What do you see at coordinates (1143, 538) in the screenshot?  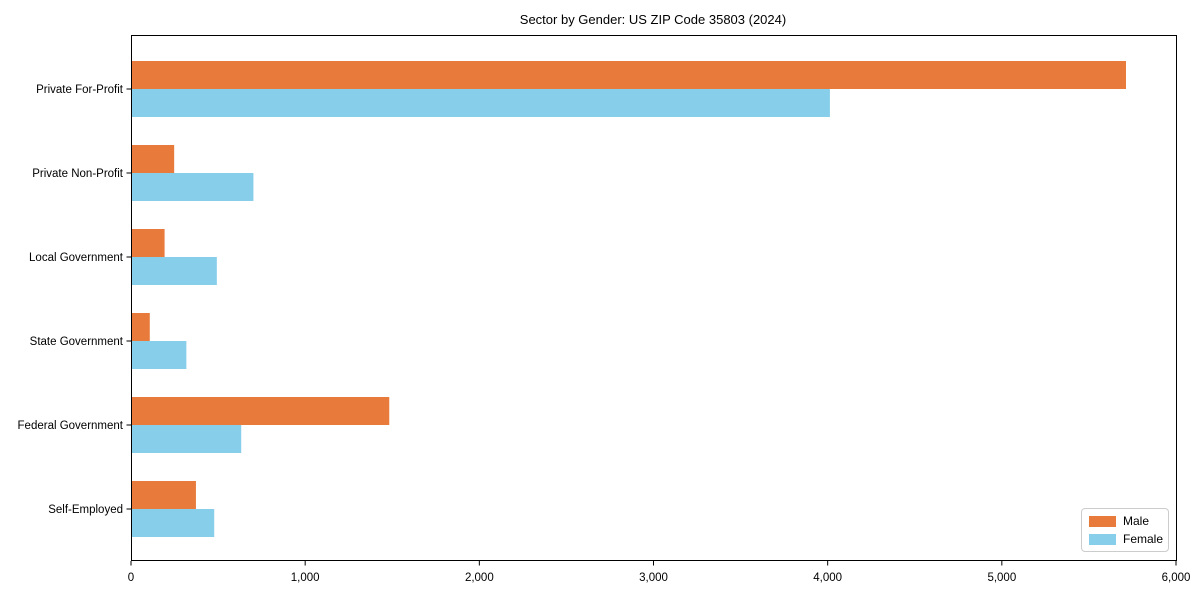 I see `legend-label-female: Female` at bounding box center [1143, 538].